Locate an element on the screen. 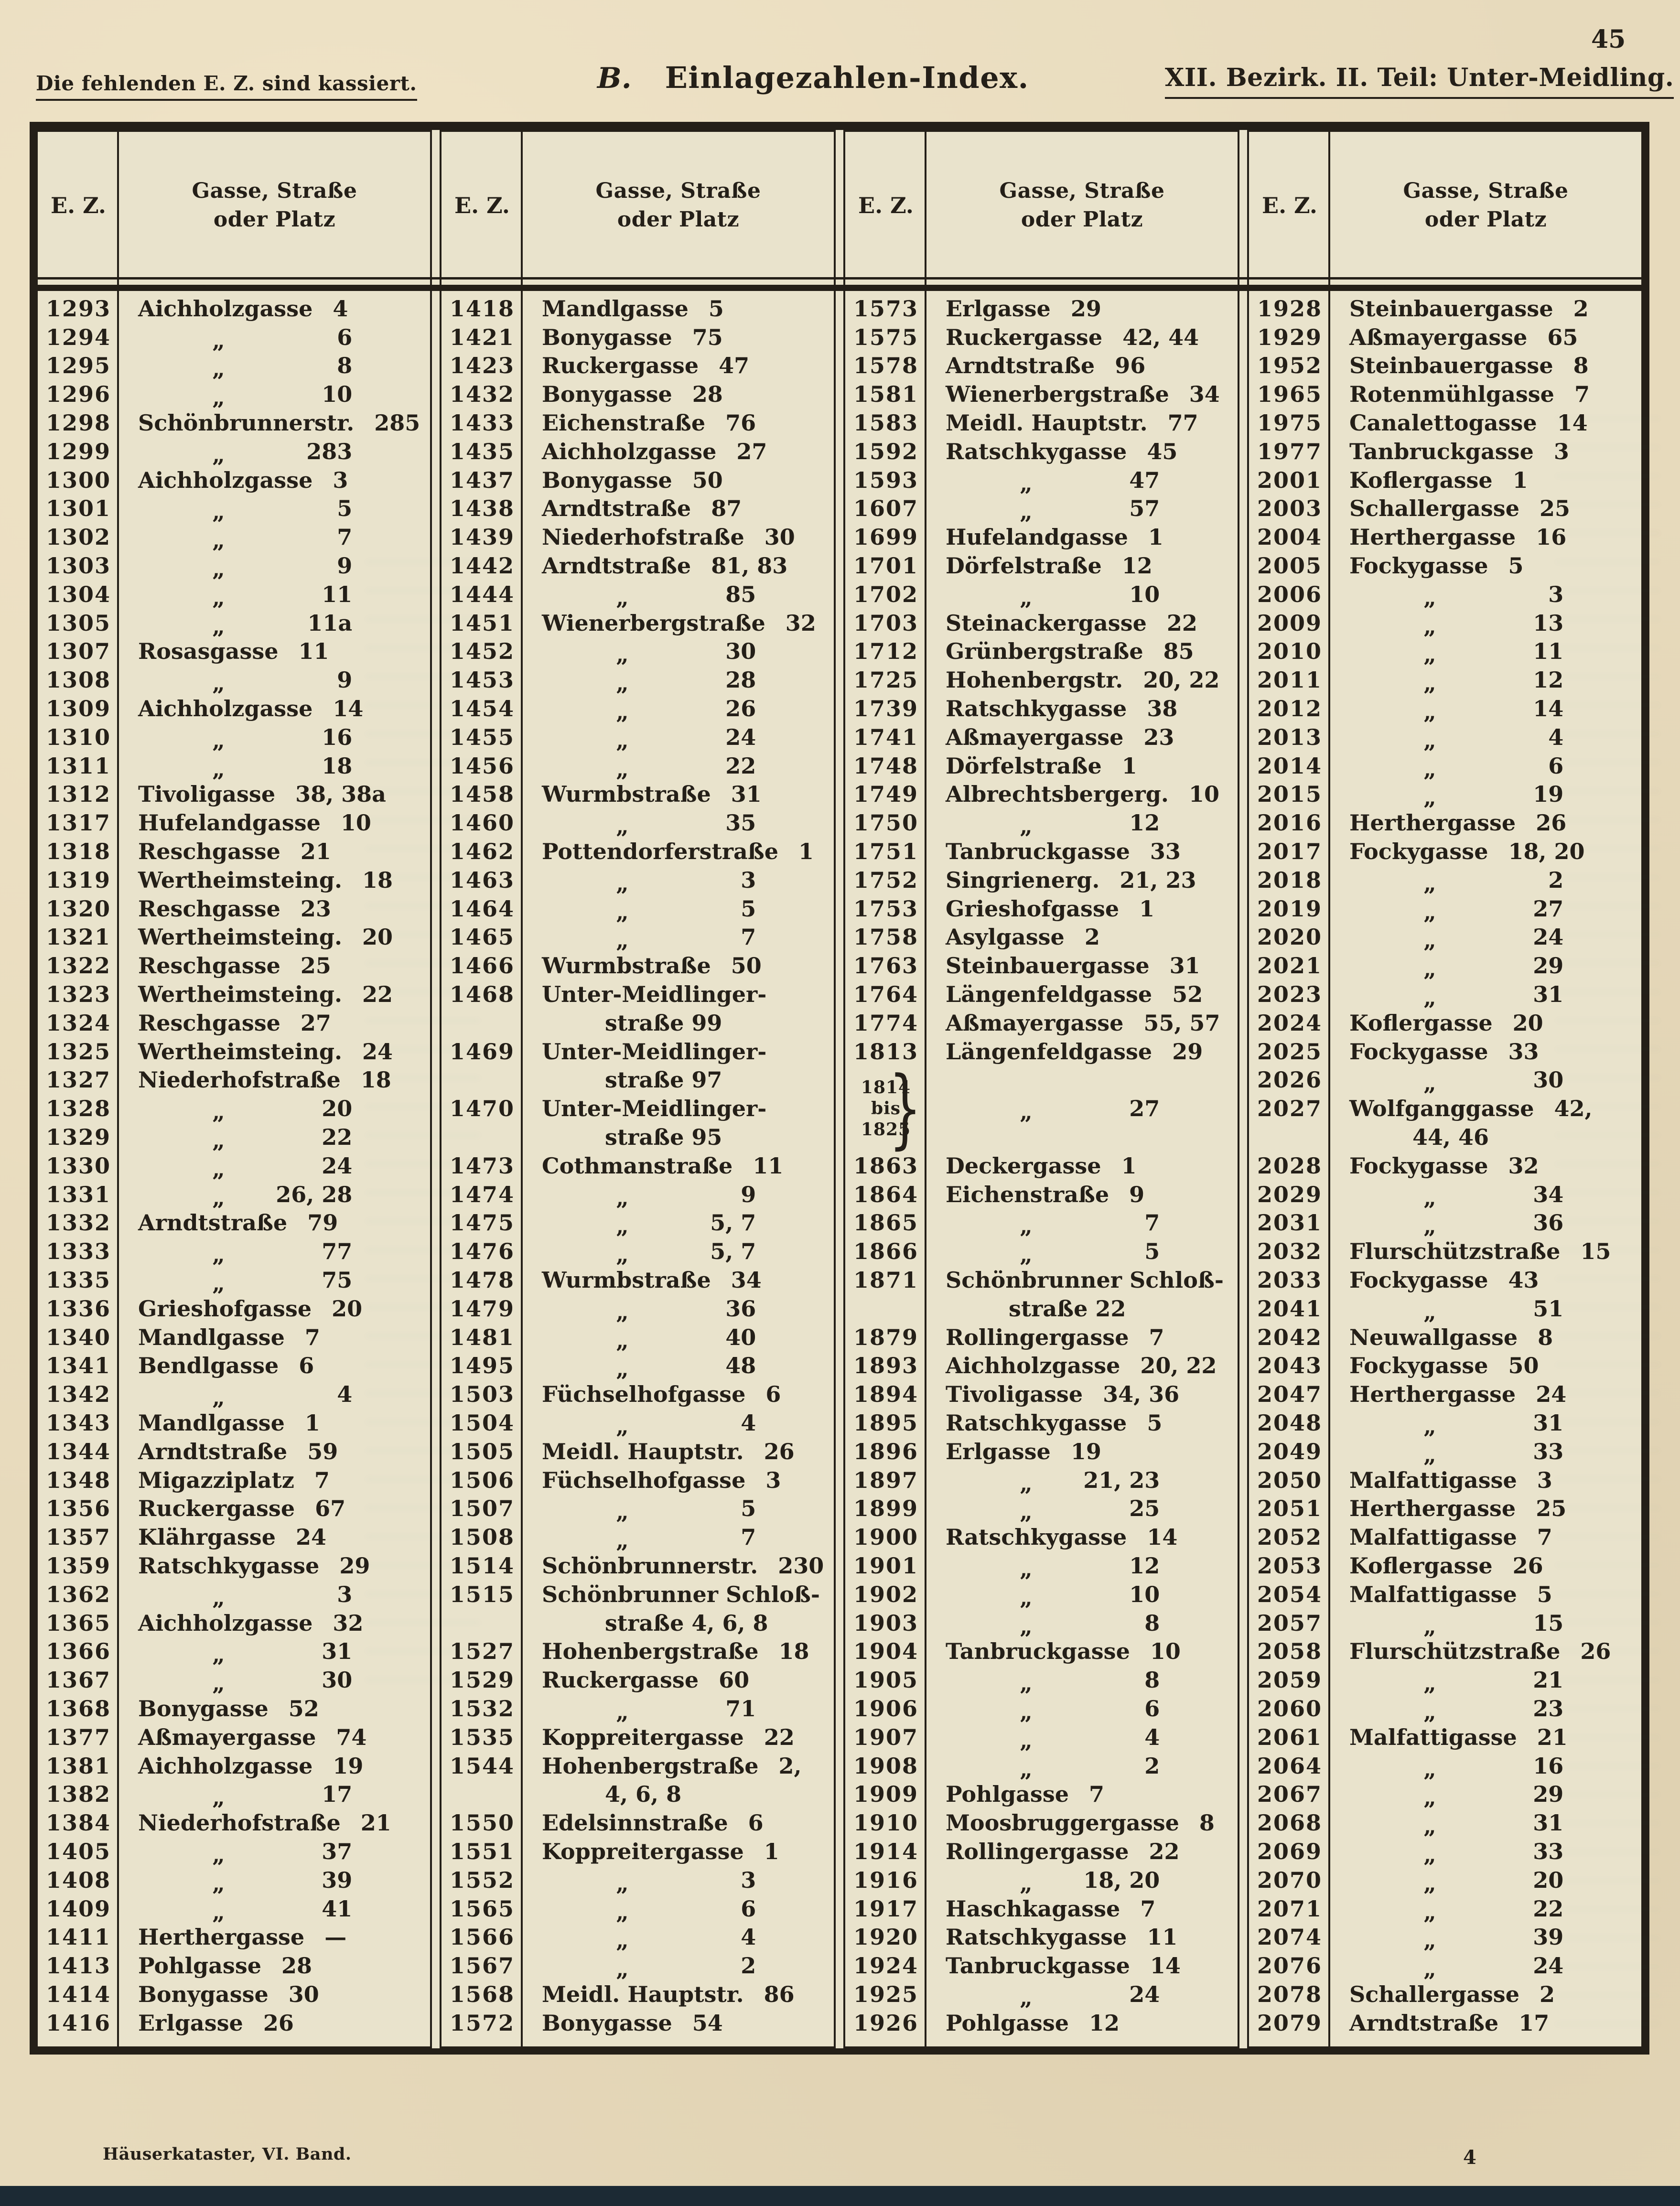  street-entry: Herthergasse 25 is located at coordinates (1485, 1509).